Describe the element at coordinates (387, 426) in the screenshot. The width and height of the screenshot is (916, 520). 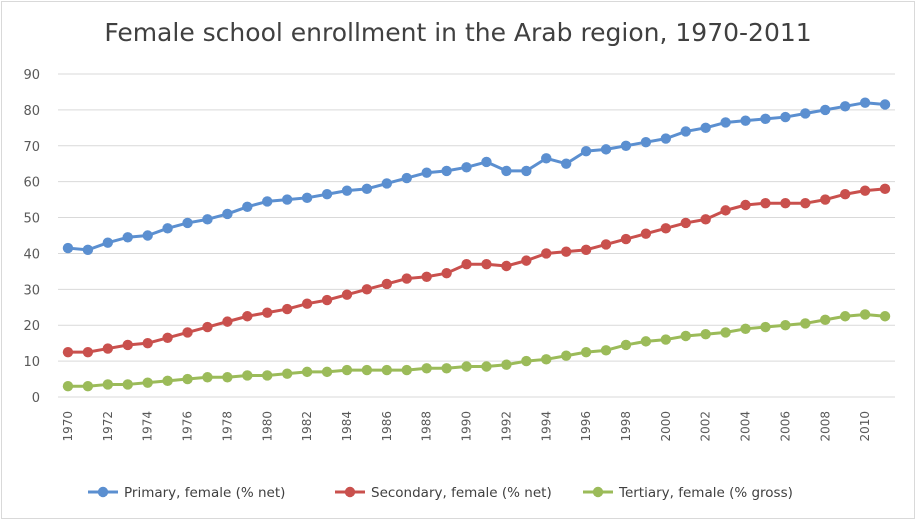
I see `x-tick-label: 1986` at that location.